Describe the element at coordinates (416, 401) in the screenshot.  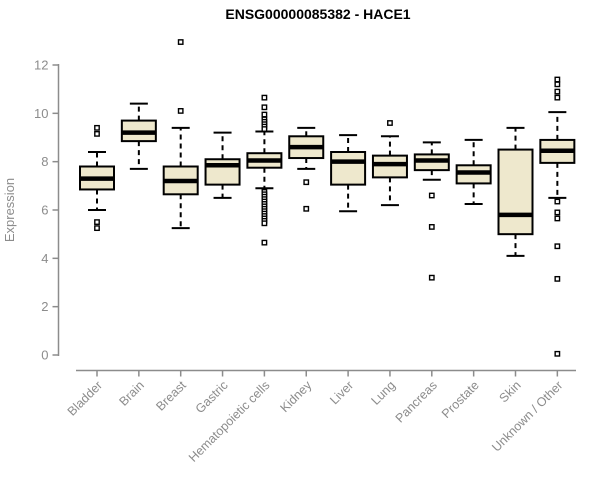
I see `x-category-label: Pancreas` at that location.